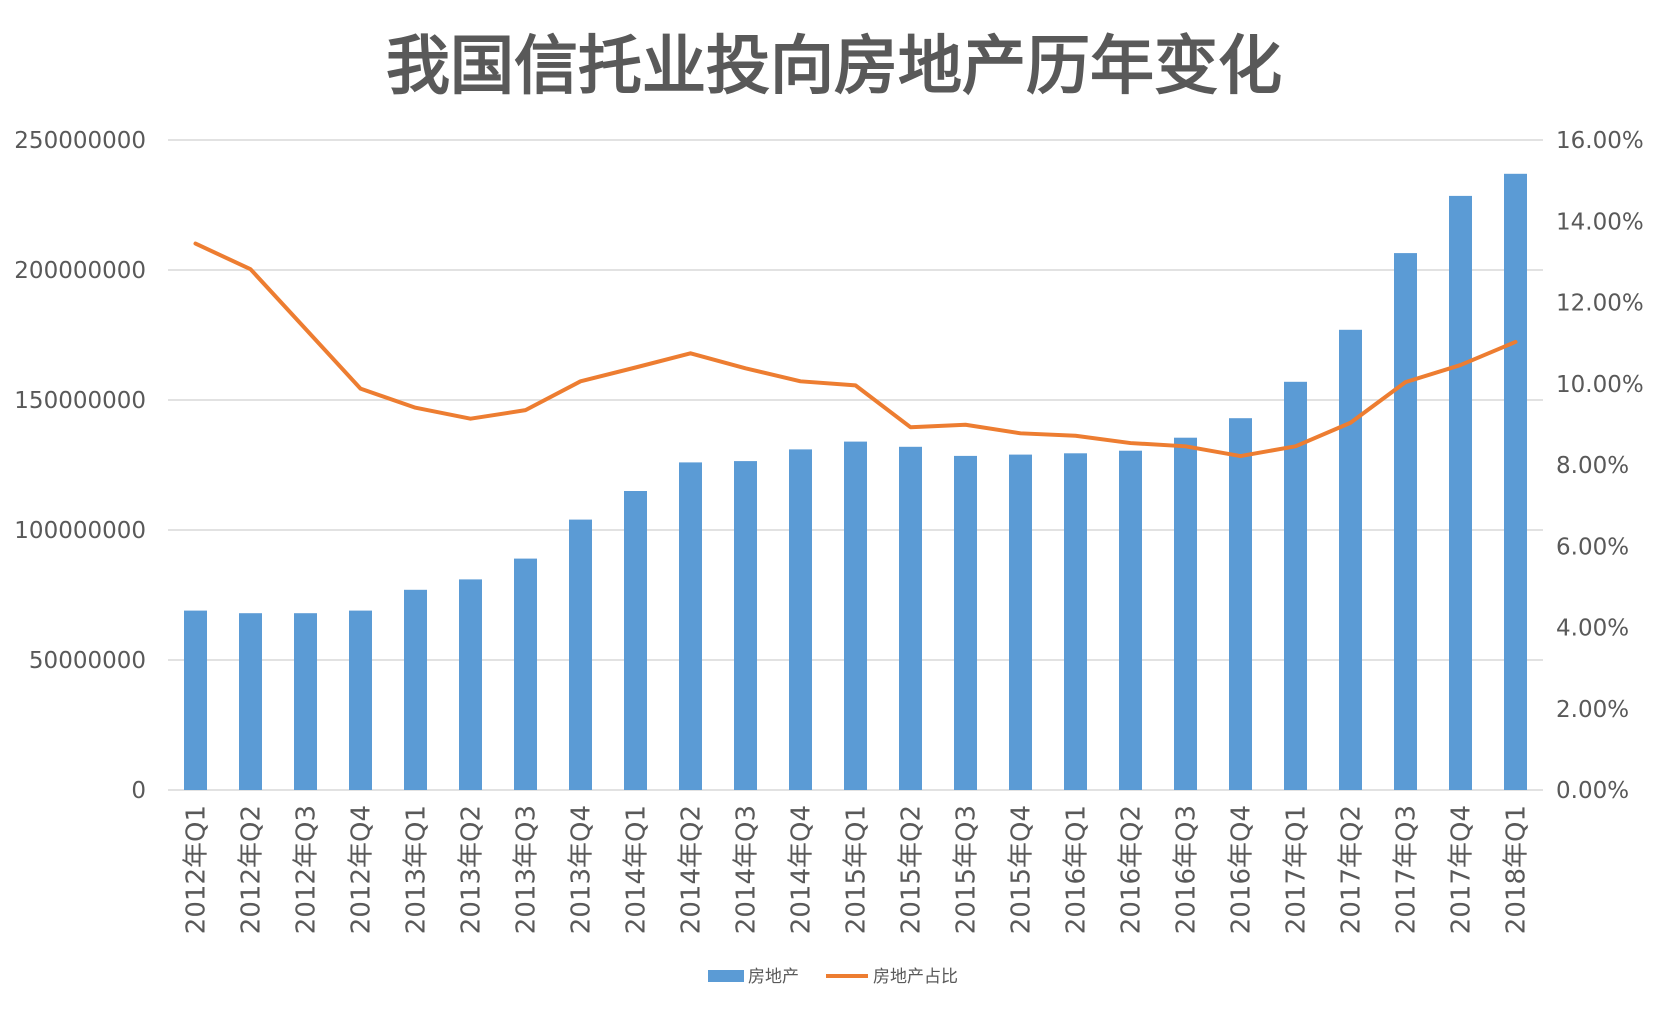 The width and height of the screenshot is (1665, 1009). I want to click on x-tick-label: 2013年Q1, so click(417, 869).